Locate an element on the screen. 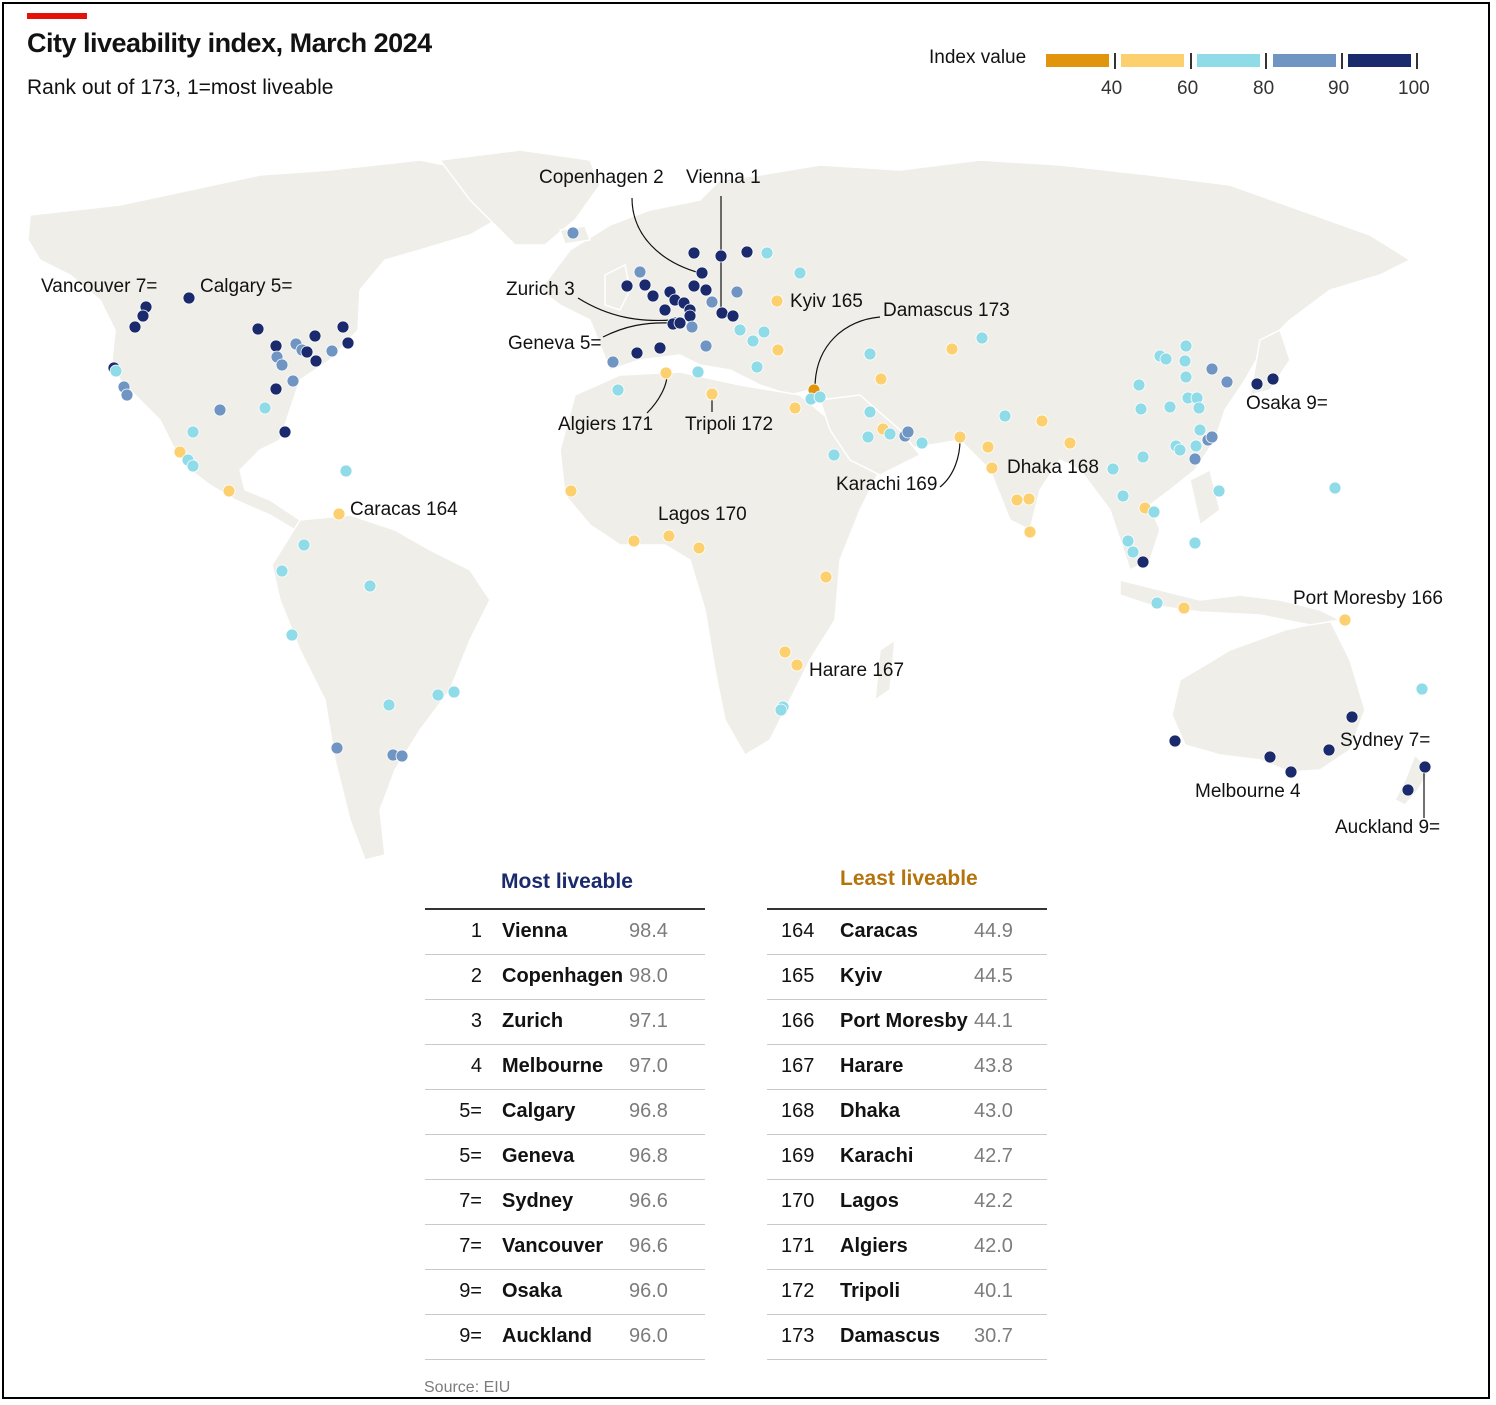  value-cell: 43.0 is located at coordinates (993, 1111).